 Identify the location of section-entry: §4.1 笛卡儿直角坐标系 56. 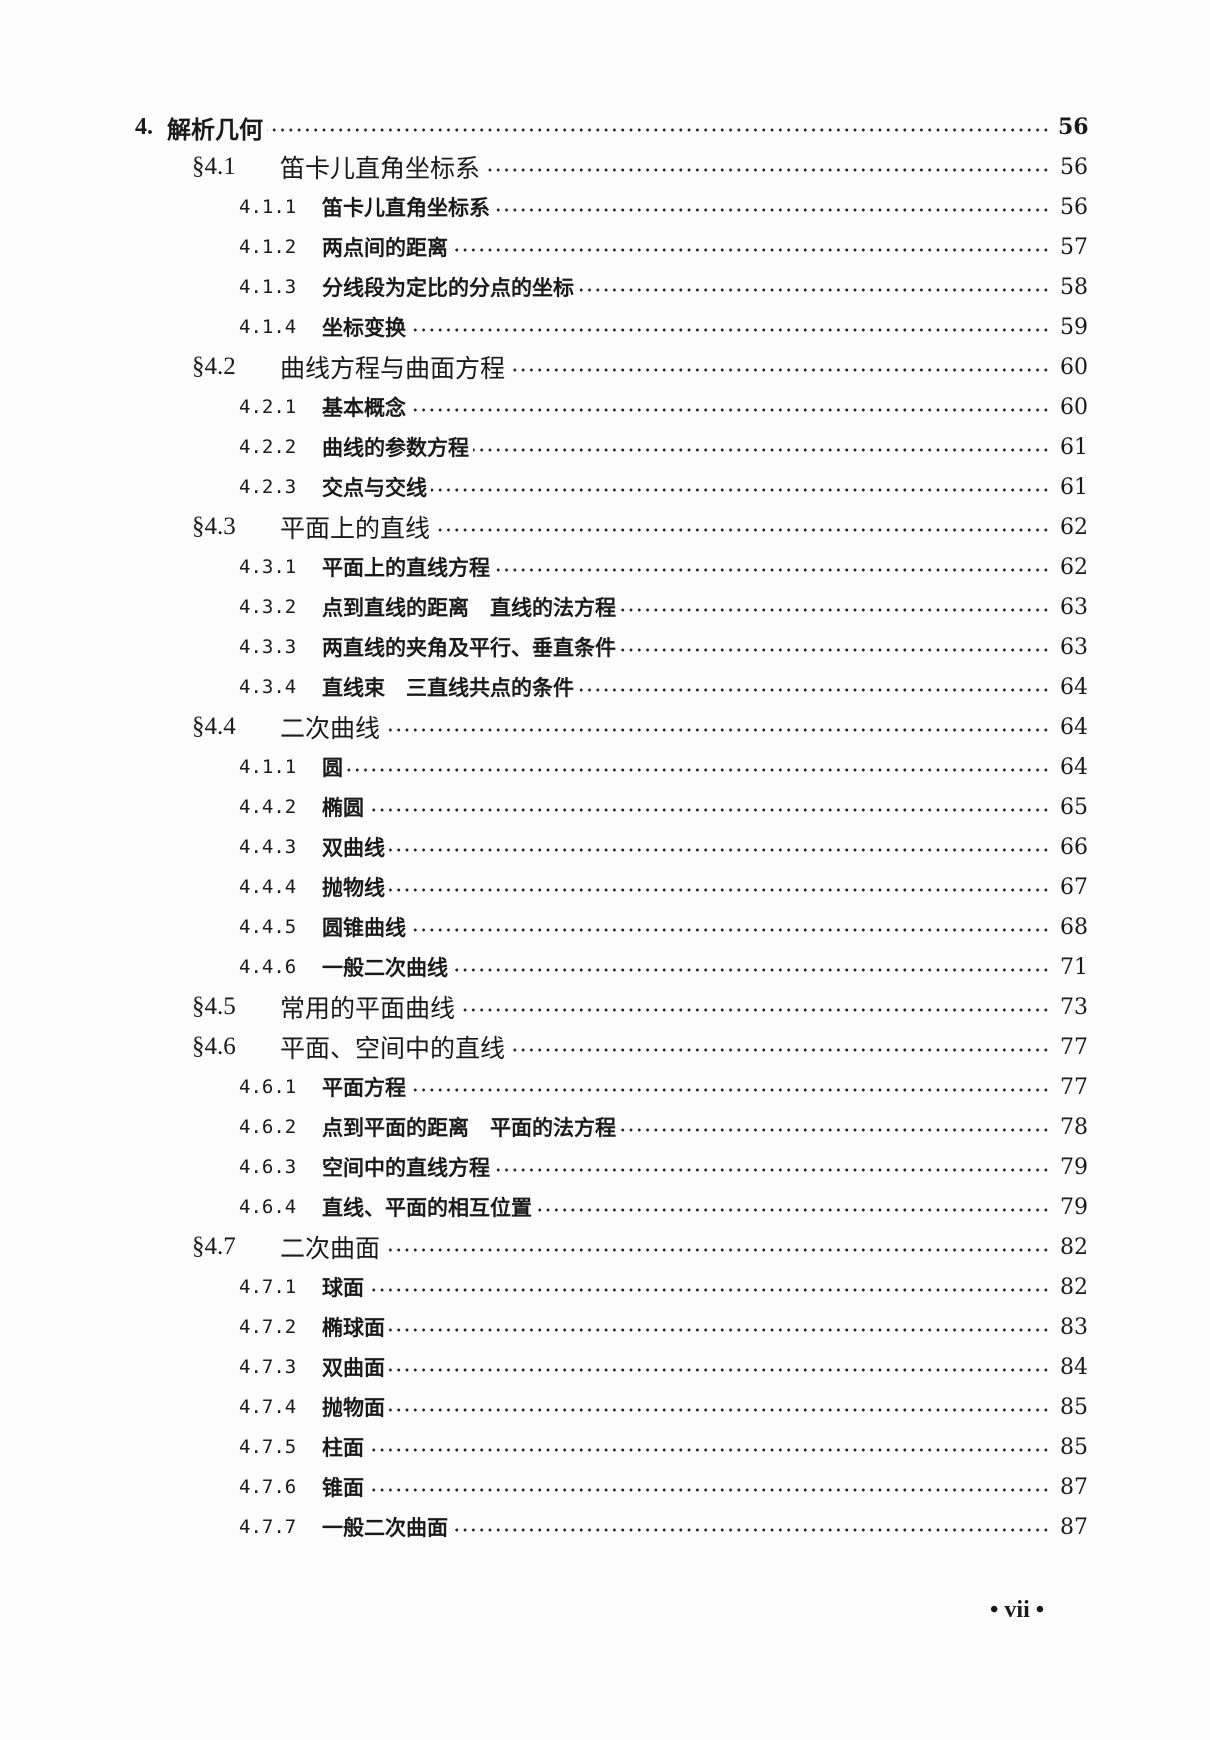
(640, 167).